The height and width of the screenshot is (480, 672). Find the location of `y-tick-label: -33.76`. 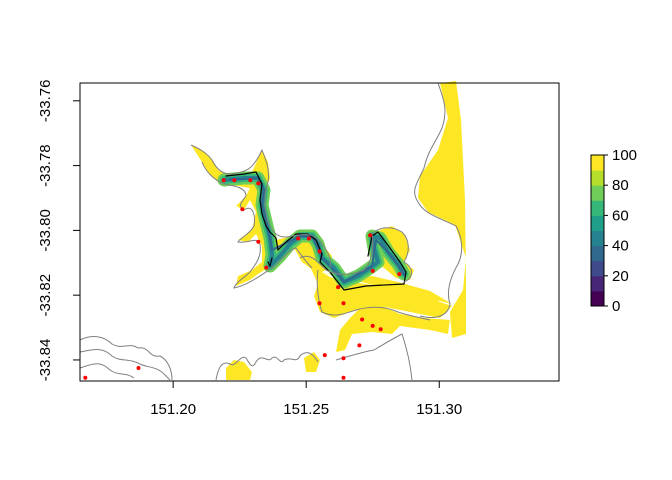

y-tick-label: -33.76 is located at coordinates (45, 101).